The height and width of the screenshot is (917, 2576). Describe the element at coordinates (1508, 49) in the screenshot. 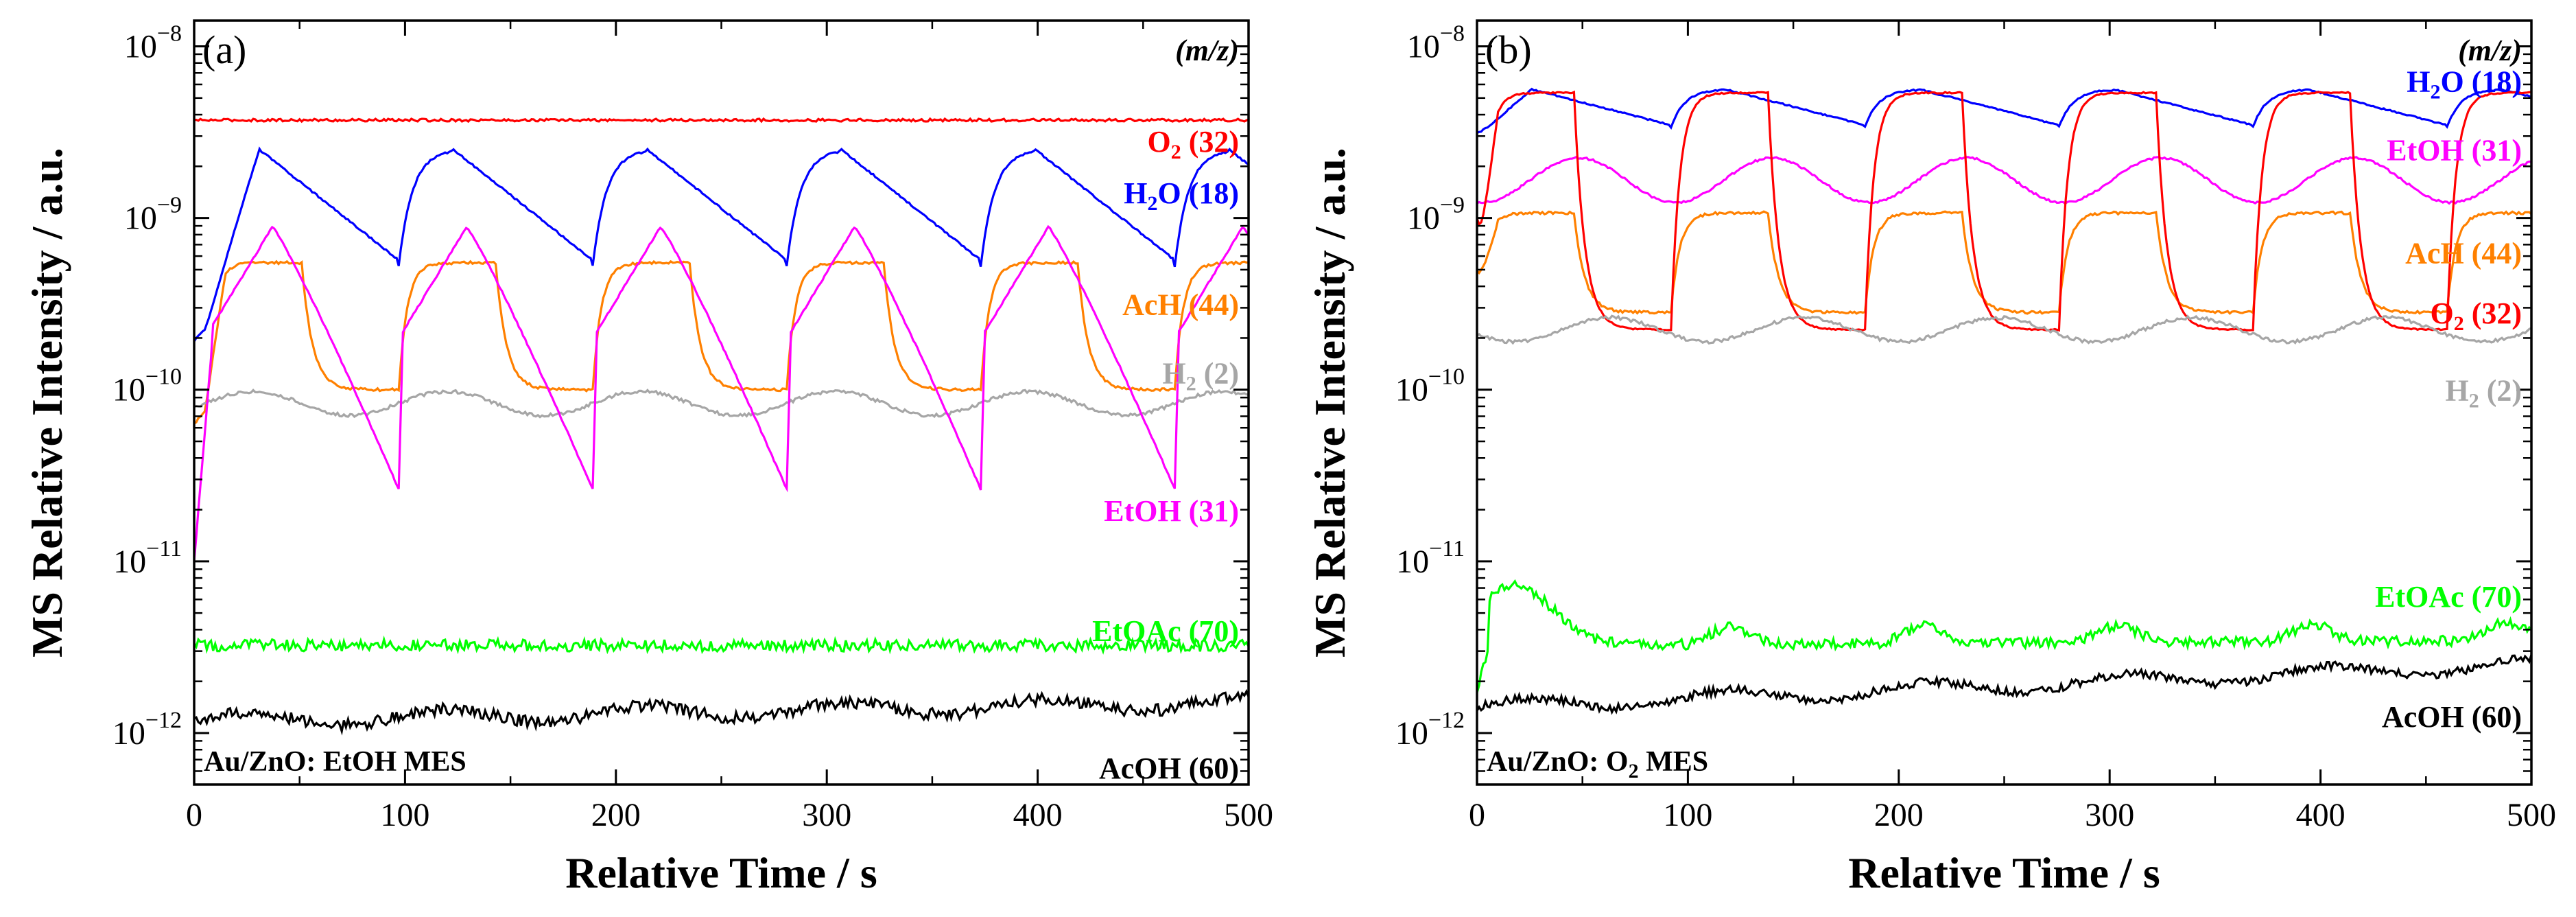

I see `panel-label: (b)` at that location.